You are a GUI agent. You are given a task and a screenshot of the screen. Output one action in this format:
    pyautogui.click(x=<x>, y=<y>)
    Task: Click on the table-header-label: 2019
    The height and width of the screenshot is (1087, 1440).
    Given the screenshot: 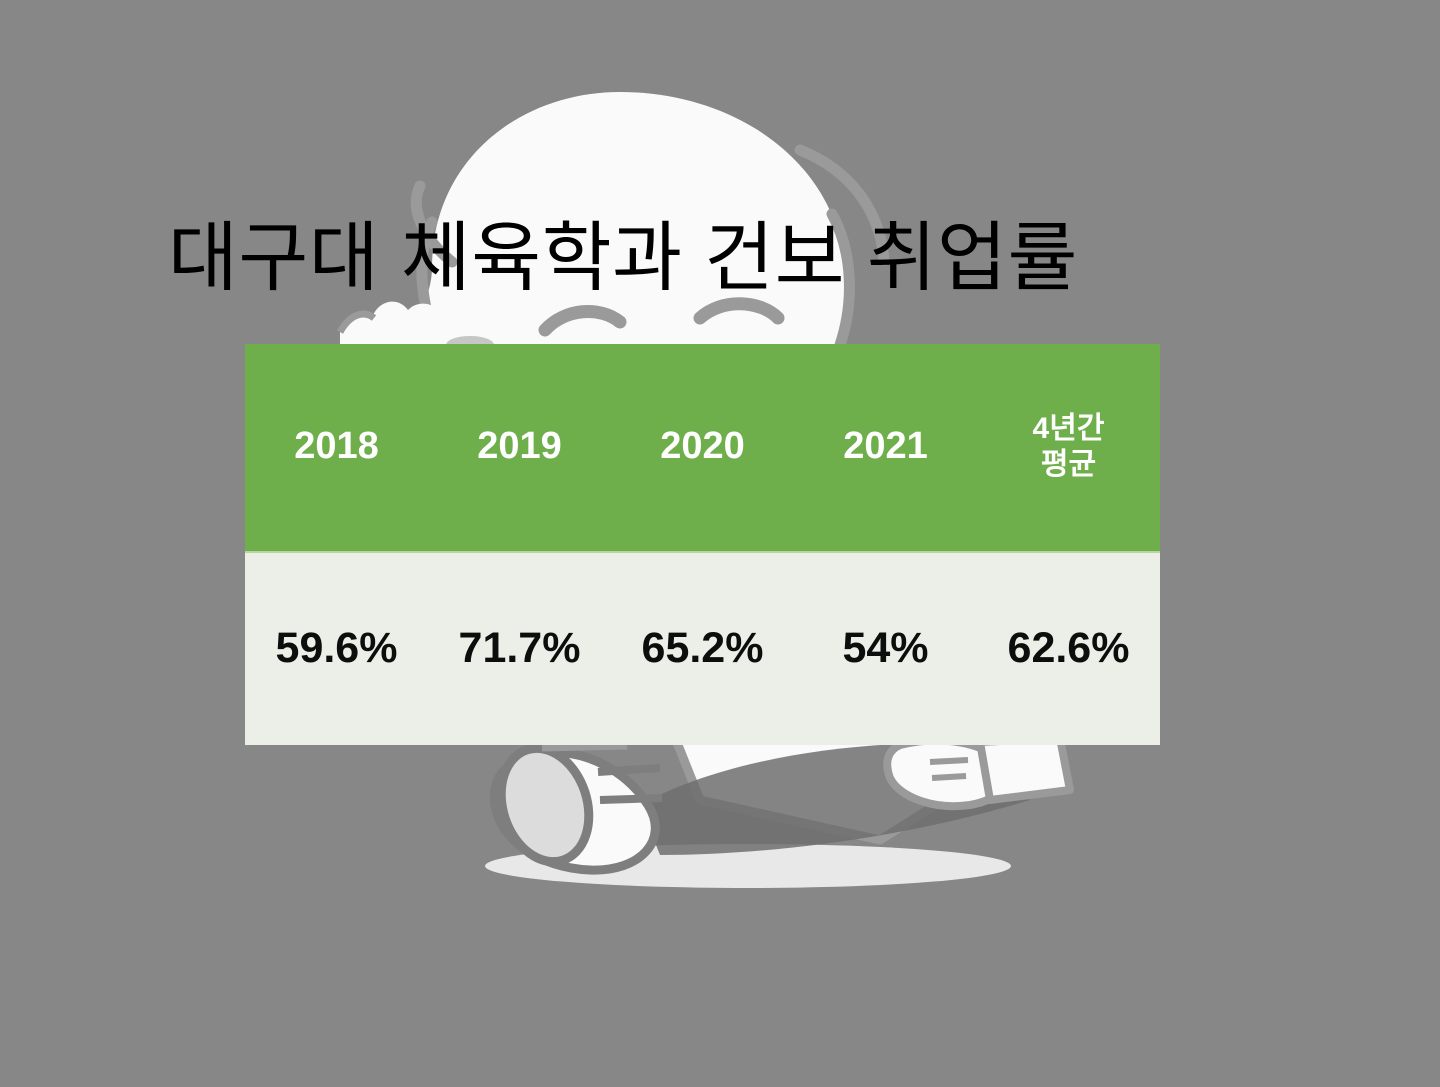 What is the action you would take?
    pyautogui.click(x=519, y=446)
    